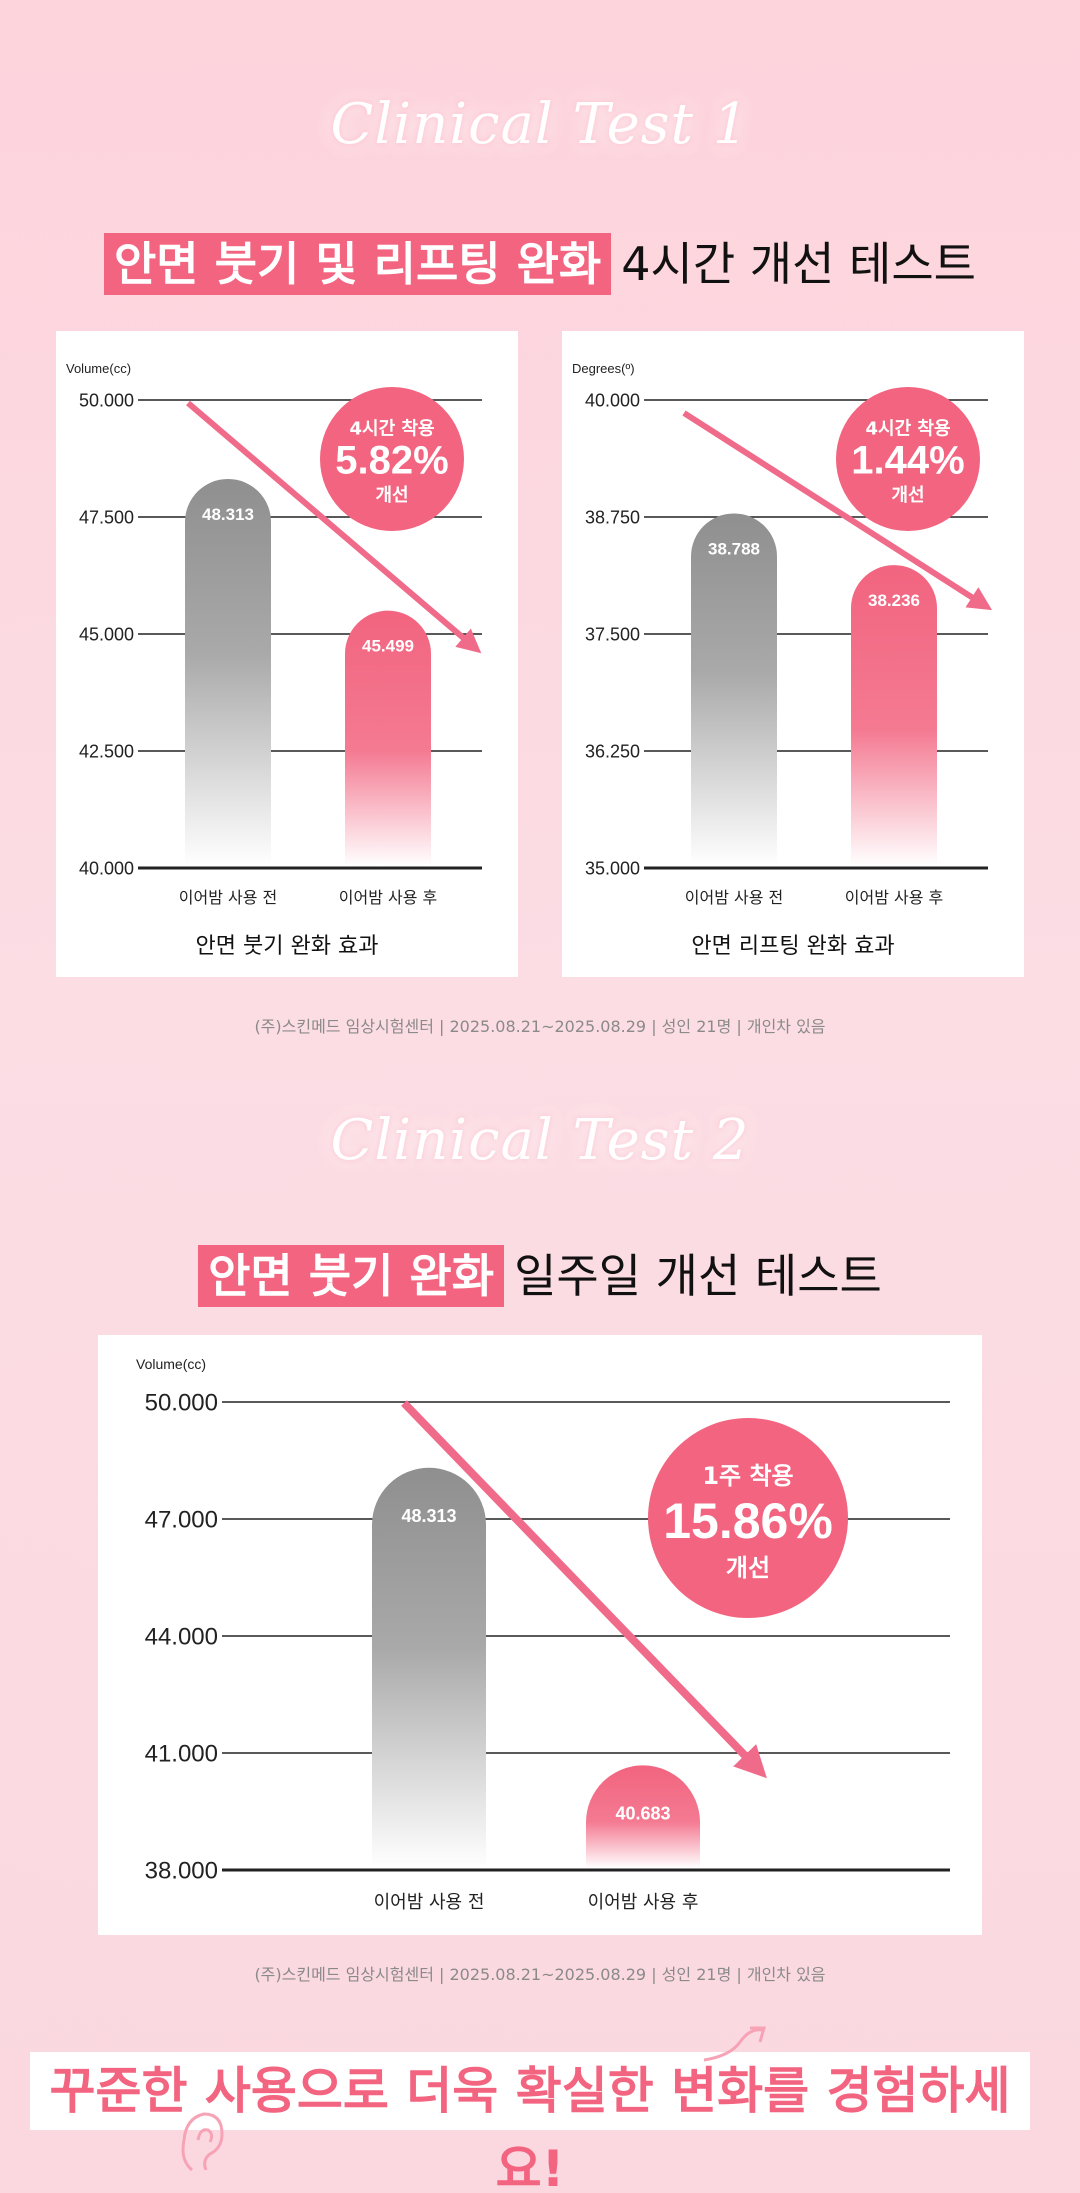  What do you see at coordinates (603, 368) in the screenshot?
I see `unit-label: Degrees(º)` at bounding box center [603, 368].